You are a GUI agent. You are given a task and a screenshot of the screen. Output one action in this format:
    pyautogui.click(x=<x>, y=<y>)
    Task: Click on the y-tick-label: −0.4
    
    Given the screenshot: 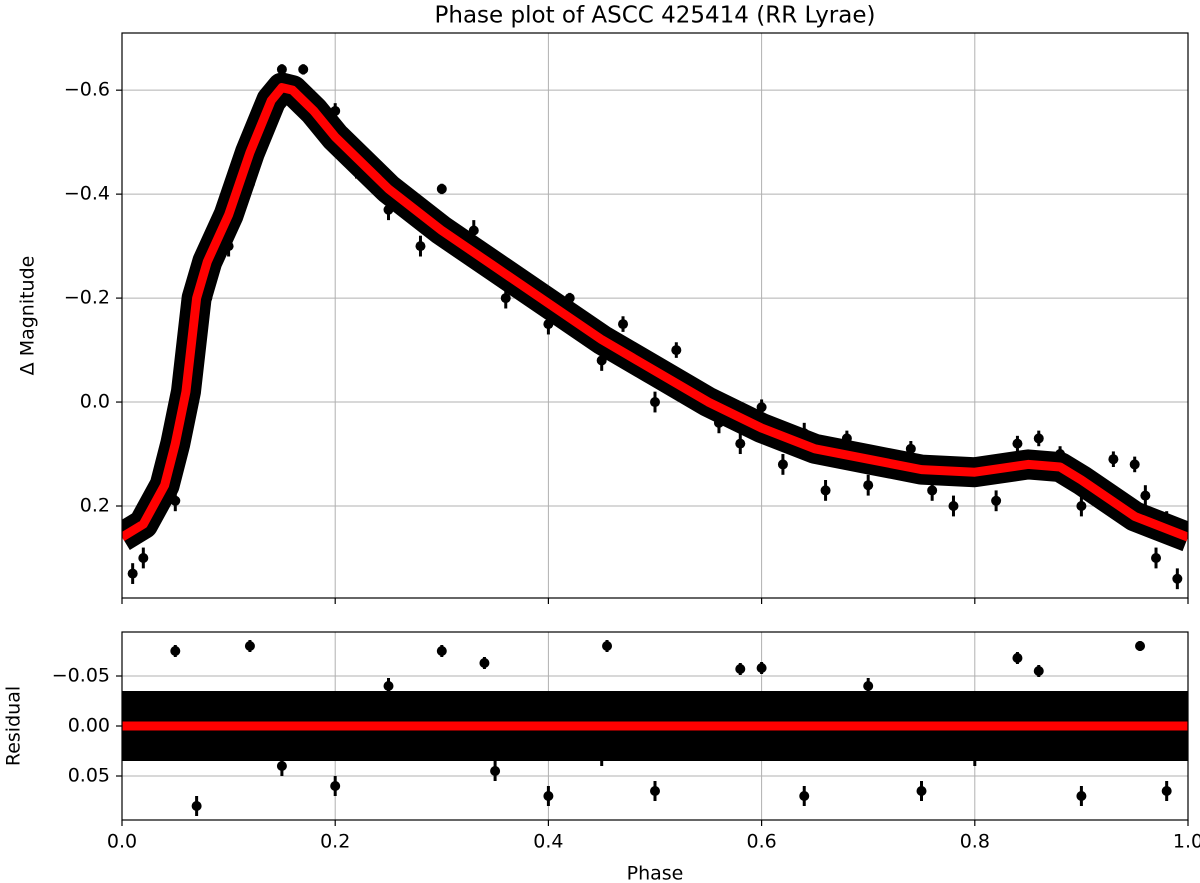 What is the action you would take?
    pyautogui.click(x=87, y=194)
    